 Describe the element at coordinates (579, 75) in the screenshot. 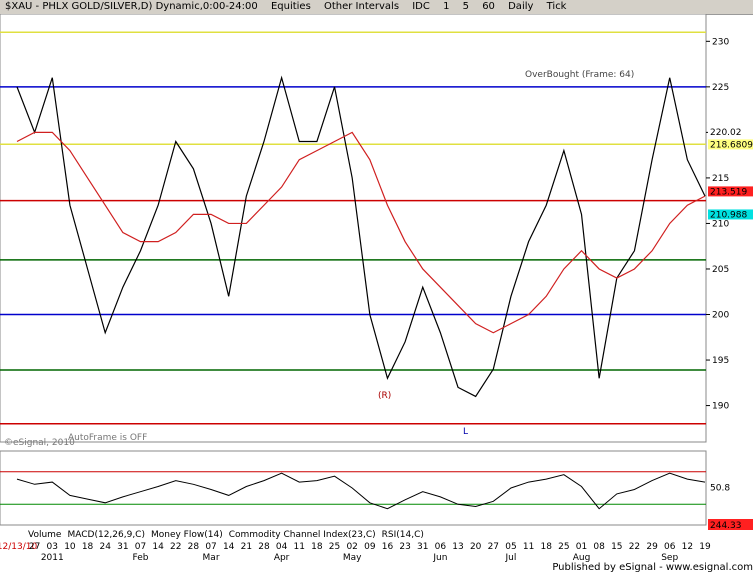

I see `annotation: OverBought (Frame: 64)` at that location.